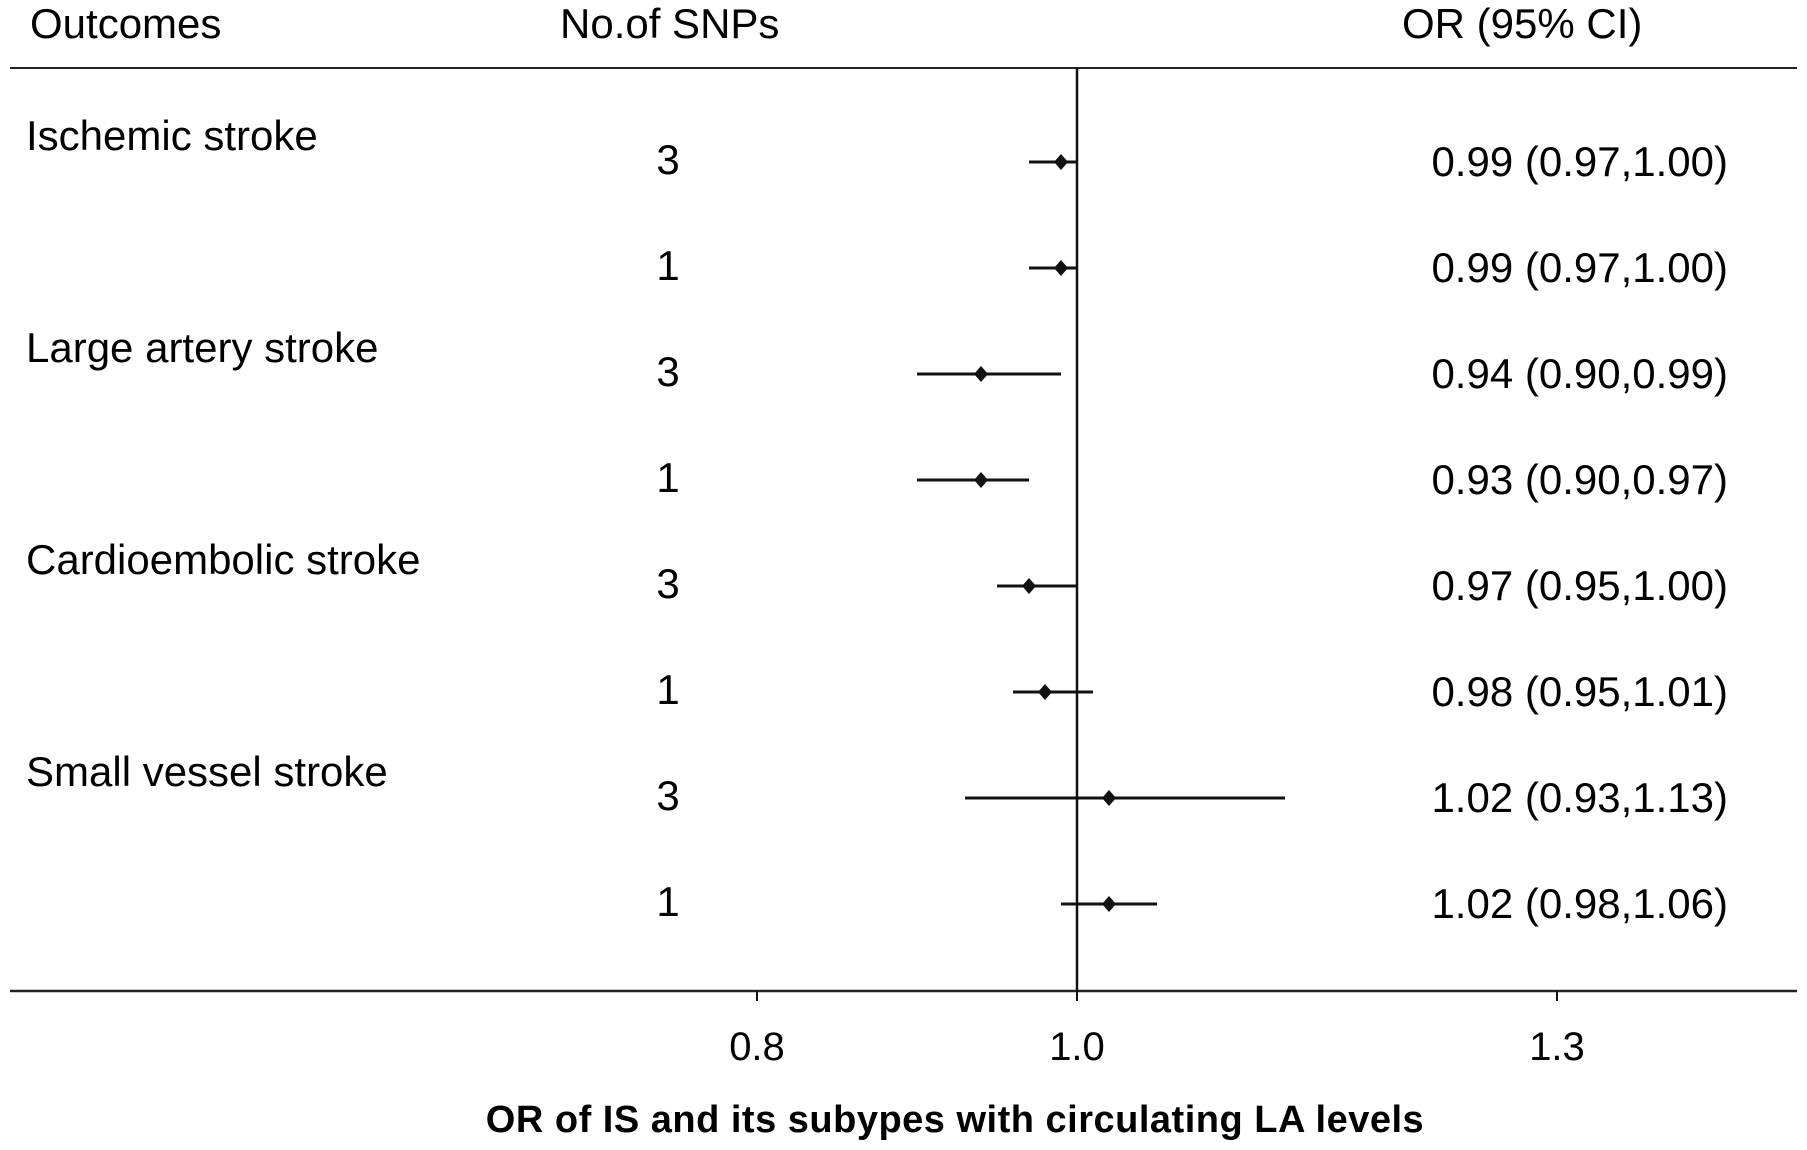  Describe the element at coordinates (1579, 797) in the screenshot. I see `or-ci-value: 1.02 (0.93,1.13)` at that location.